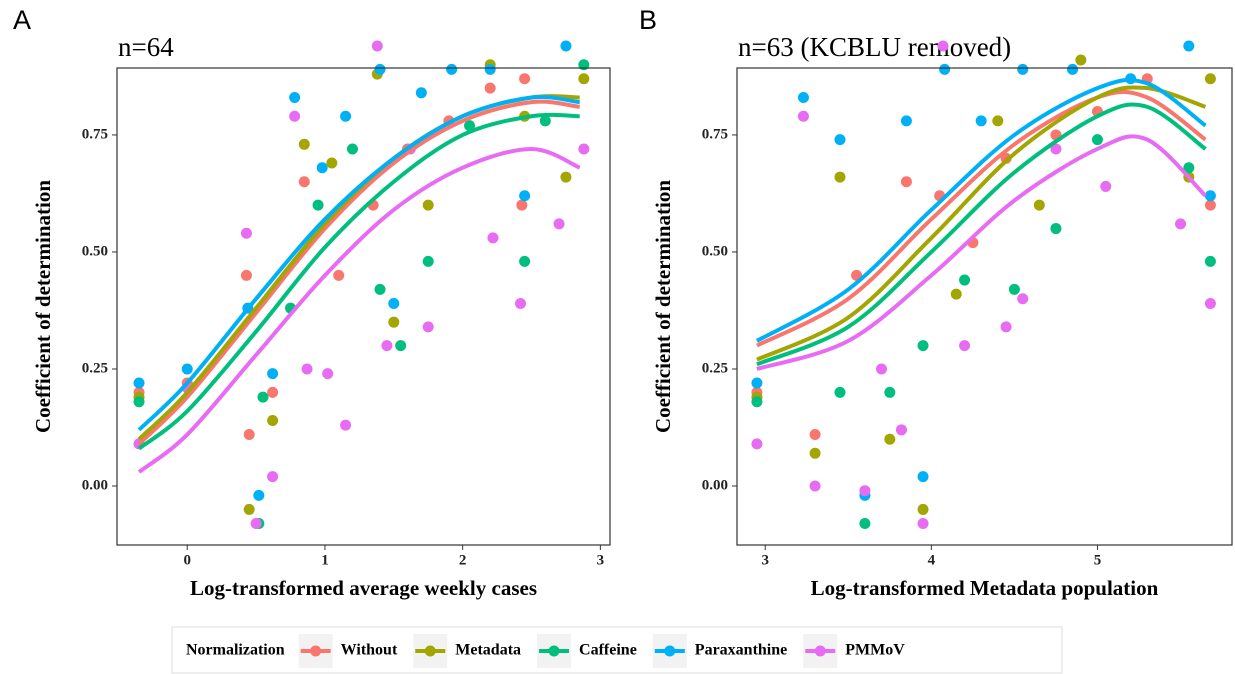 Image resolution: width=1235 pixels, height=674 pixels. What do you see at coordinates (187, 560) in the screenshot?
I see `x-tick-label: 0` at bounding box center [187, 560].